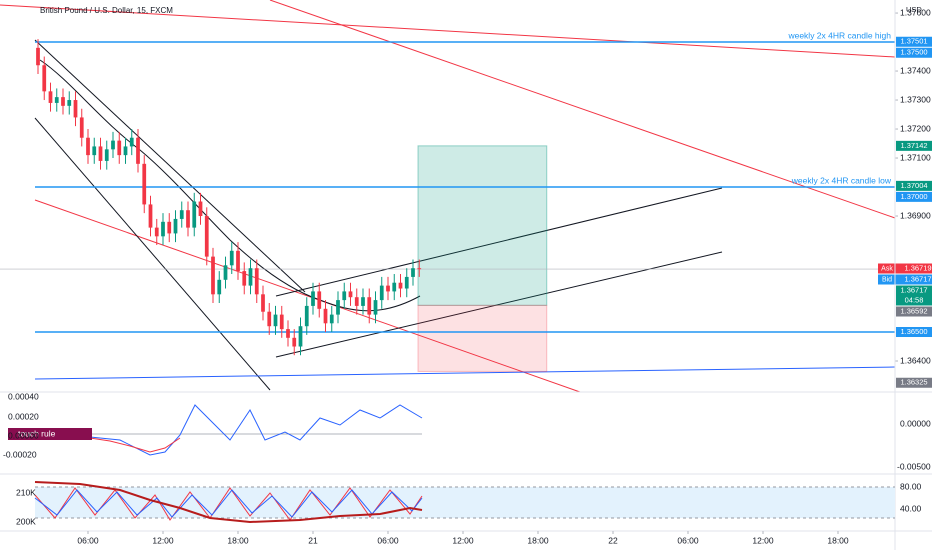 The height and width of the screenshot is (555, 932). Describe the element at coordinates (911, 486) in the screenshot. I see `stoch-tick: 80.00` at that location.